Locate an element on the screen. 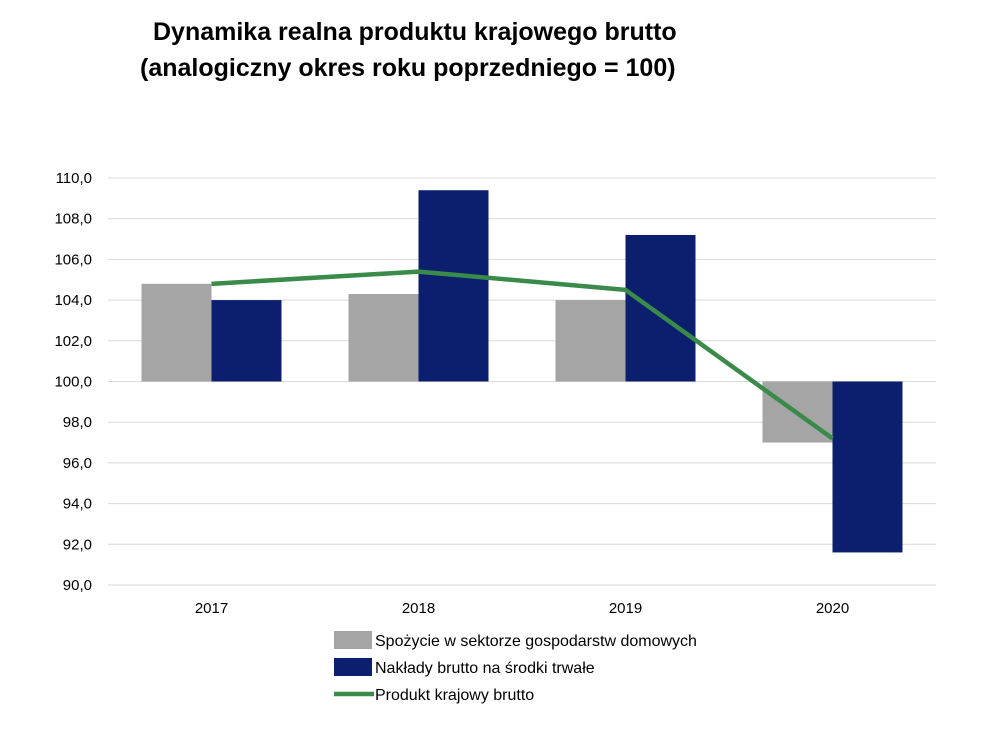  y-tick-label: 92,0 is located at coordinates (77, 544).